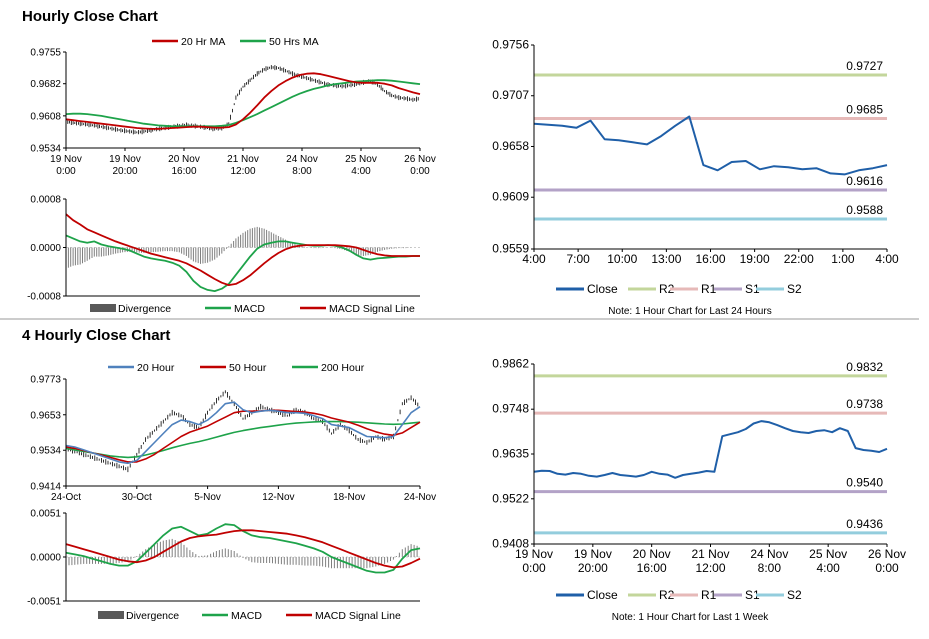 This screenshot has width=929, height=639. What do you see at coordinates (343, 368) in the screenshot?
I see `four-hourly-200-legend-label: 200 Hour` at bounding box center [343, 368].